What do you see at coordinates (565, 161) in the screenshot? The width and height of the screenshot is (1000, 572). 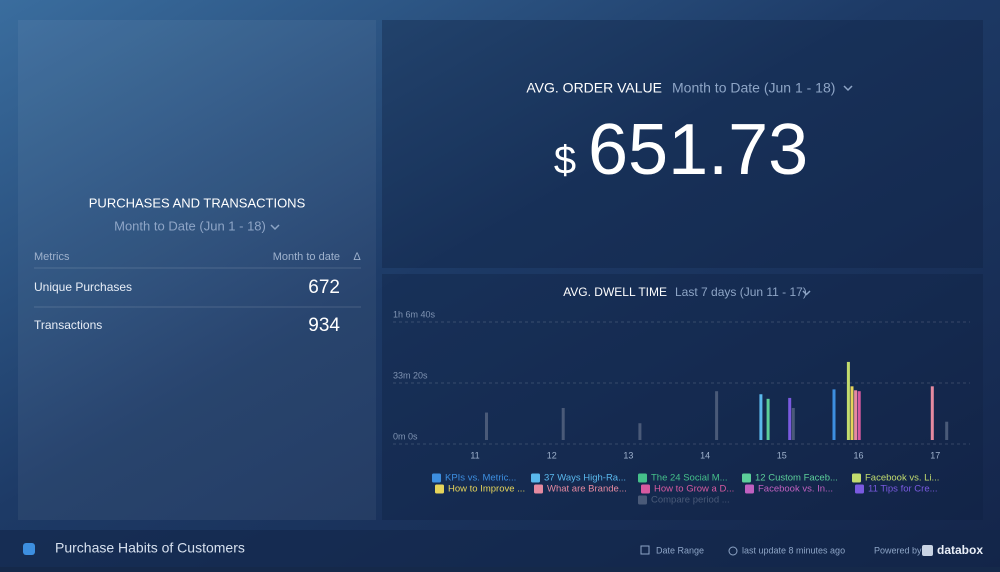 I see `currency: $` at bounding box center [565, 161].